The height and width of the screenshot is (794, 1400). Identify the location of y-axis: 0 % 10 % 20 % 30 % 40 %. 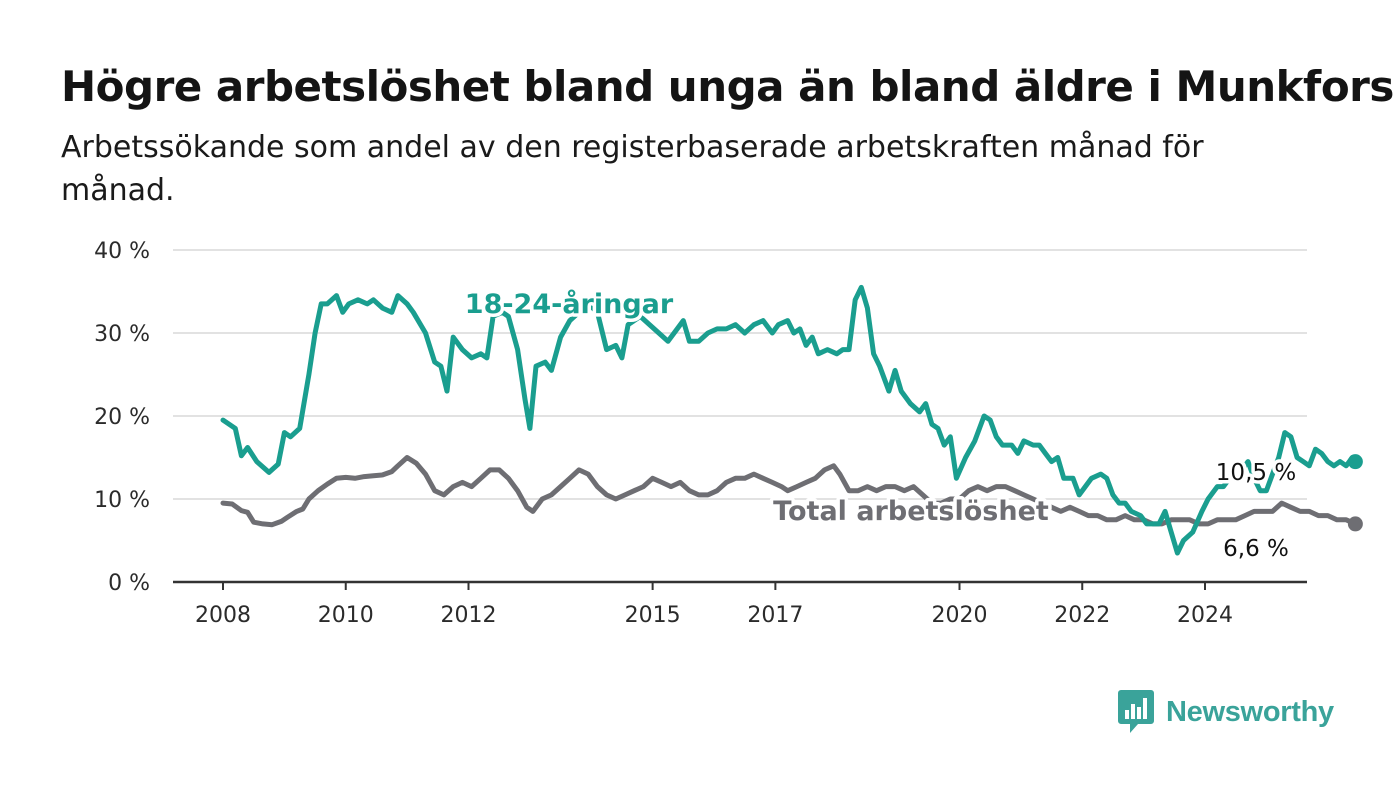
(122, 417).